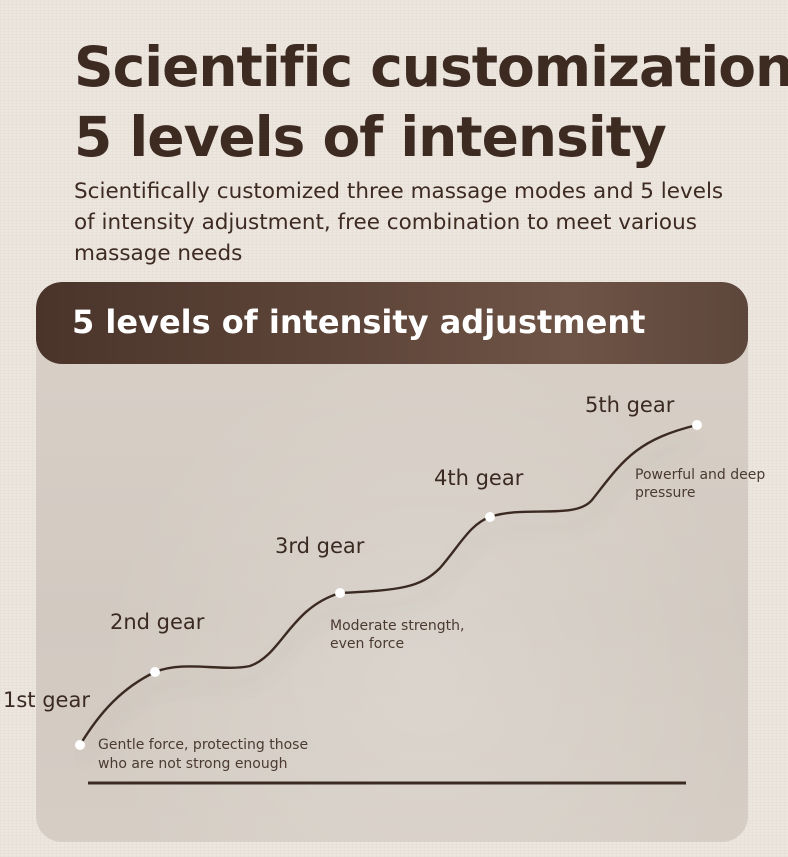 The width and height of the screenshot is (788, 857). I want to click on gear-4-label: 4th gear, so click(479, 478).